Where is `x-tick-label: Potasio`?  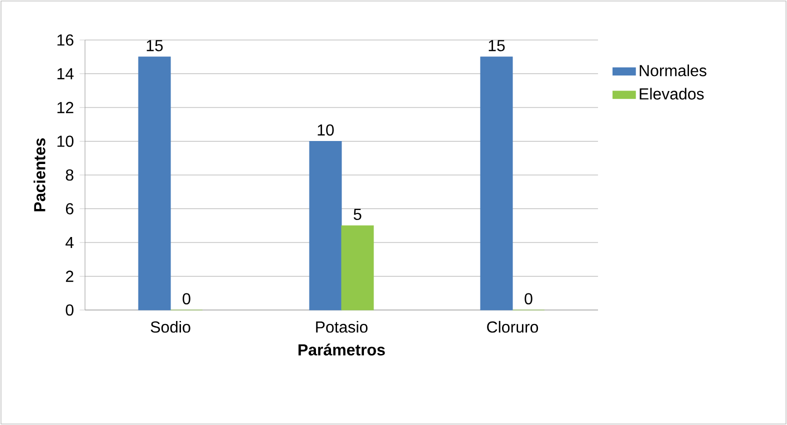 x-tick-label: Potasio is located at coordinates (342, 326).